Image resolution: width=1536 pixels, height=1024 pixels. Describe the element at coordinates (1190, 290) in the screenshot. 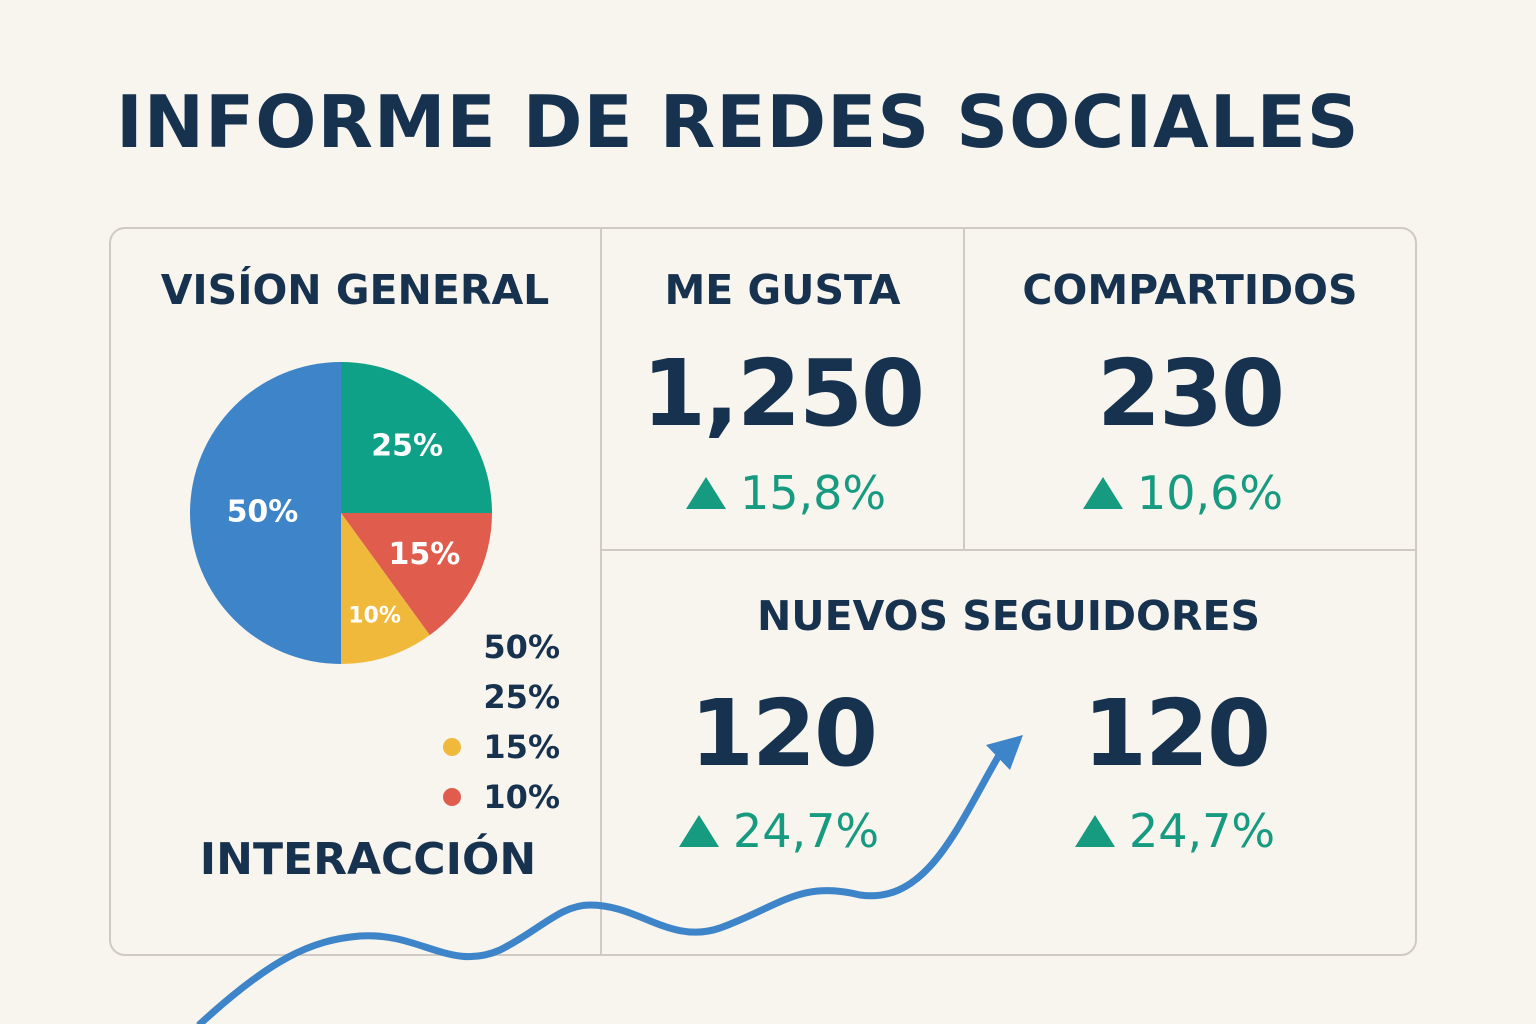

I see `shares-title: COMPARTIDOS` at that location.